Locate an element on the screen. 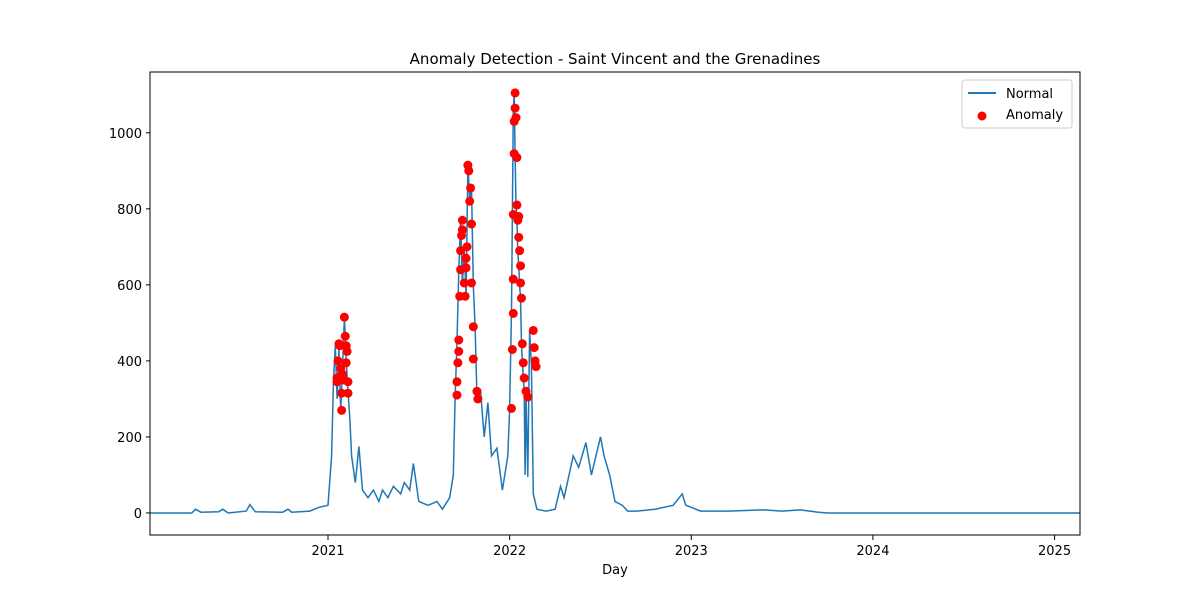  y-tick-label: 600 is located at coordinates (129, 286).